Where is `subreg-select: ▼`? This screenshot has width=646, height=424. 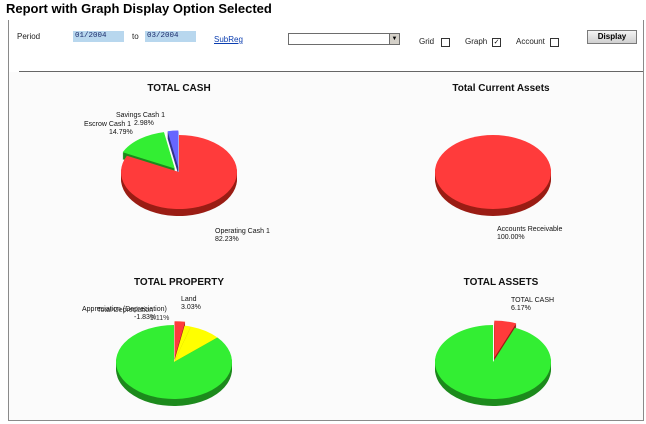
subreg-select: ▼ is located at coordinates (344, 39).